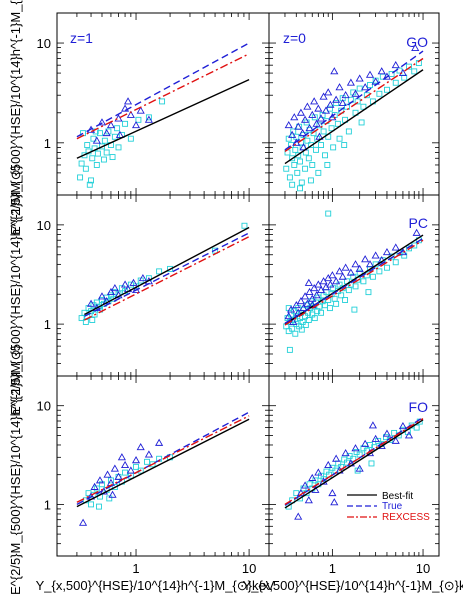 This screenshot has height=602, width=463. What do you see at coordinates (353, 585) in the screenshot?
I see `x-axis-label-right: Y_{x,500}^{HSE}/10^{14}h^{-1}M_{⊙}keV` at bounding box center [353, 585].